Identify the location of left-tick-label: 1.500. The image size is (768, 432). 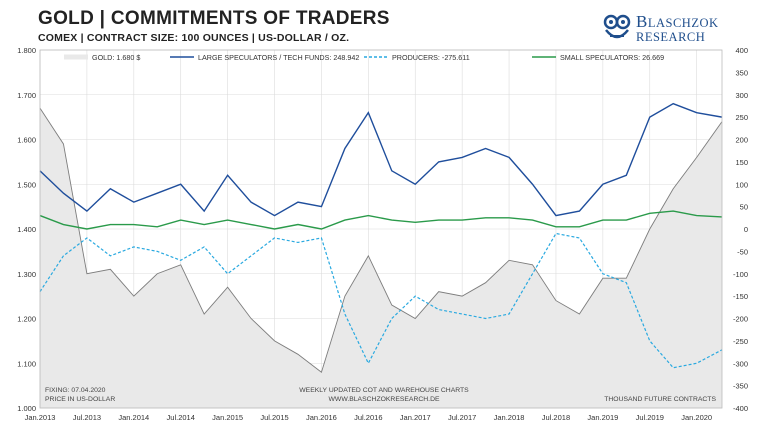
(26, 184).